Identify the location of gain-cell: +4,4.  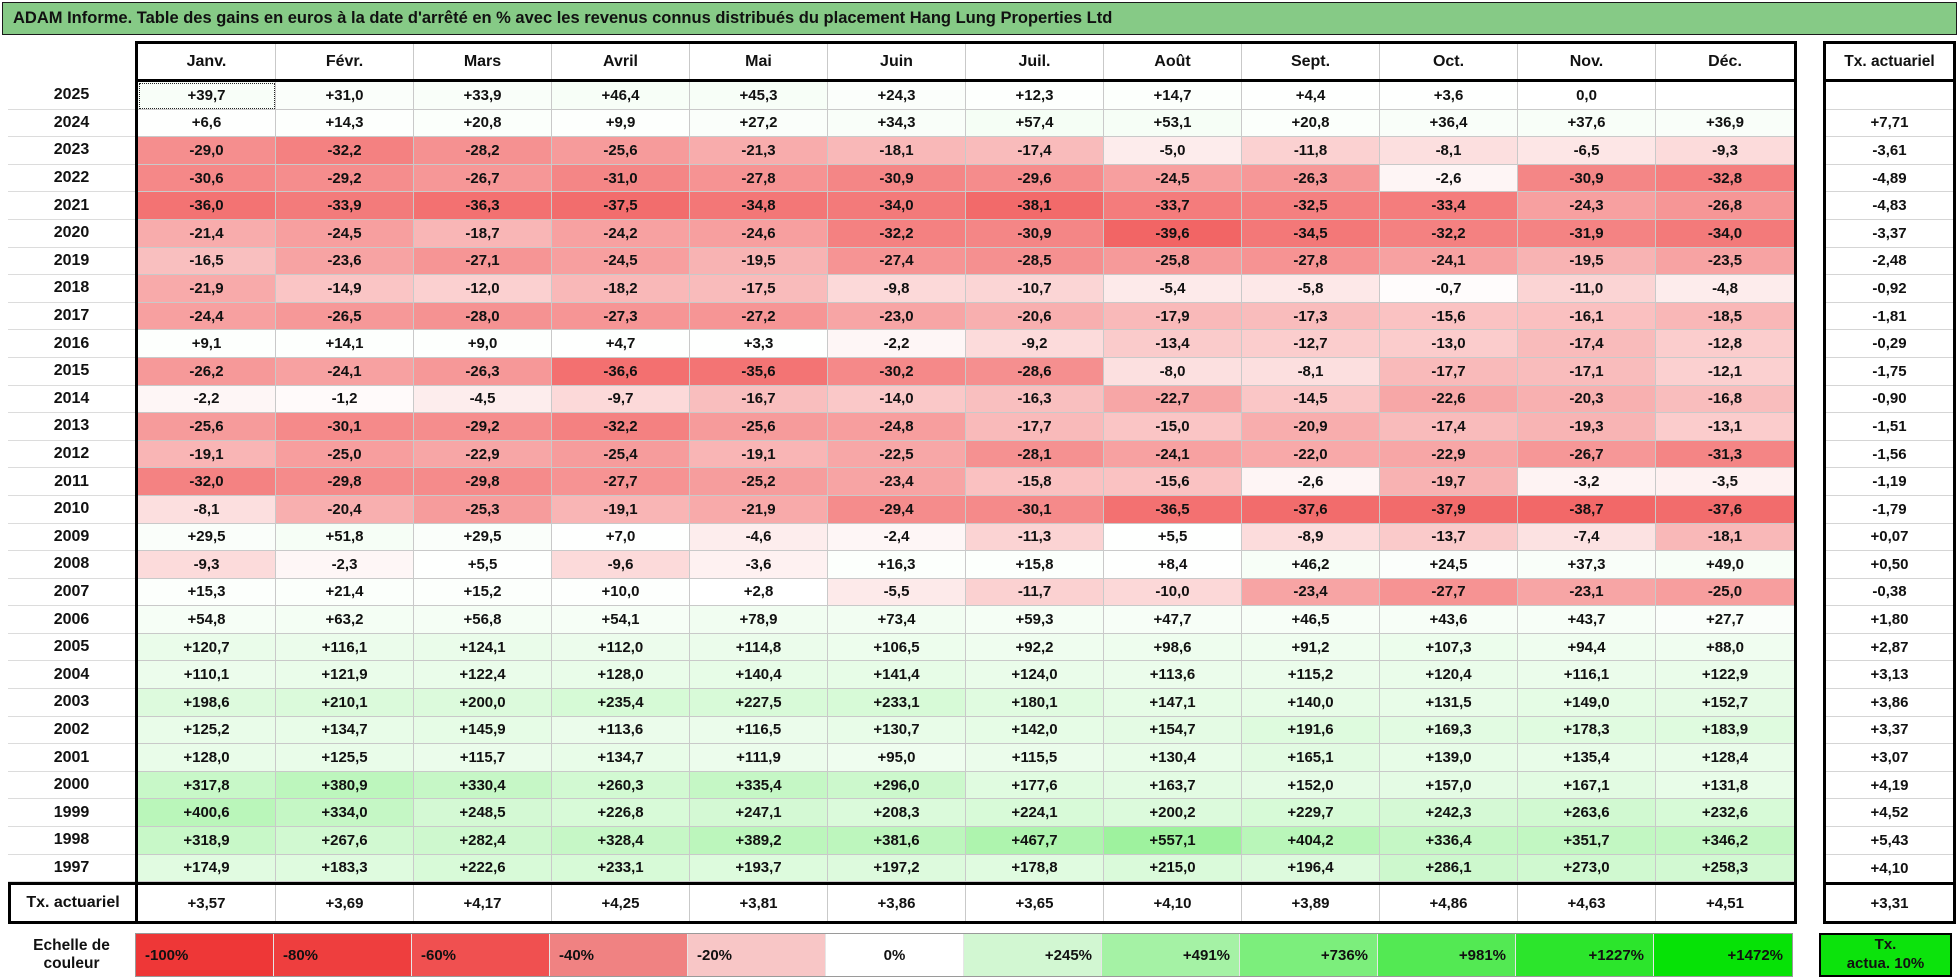
(1311, 96).